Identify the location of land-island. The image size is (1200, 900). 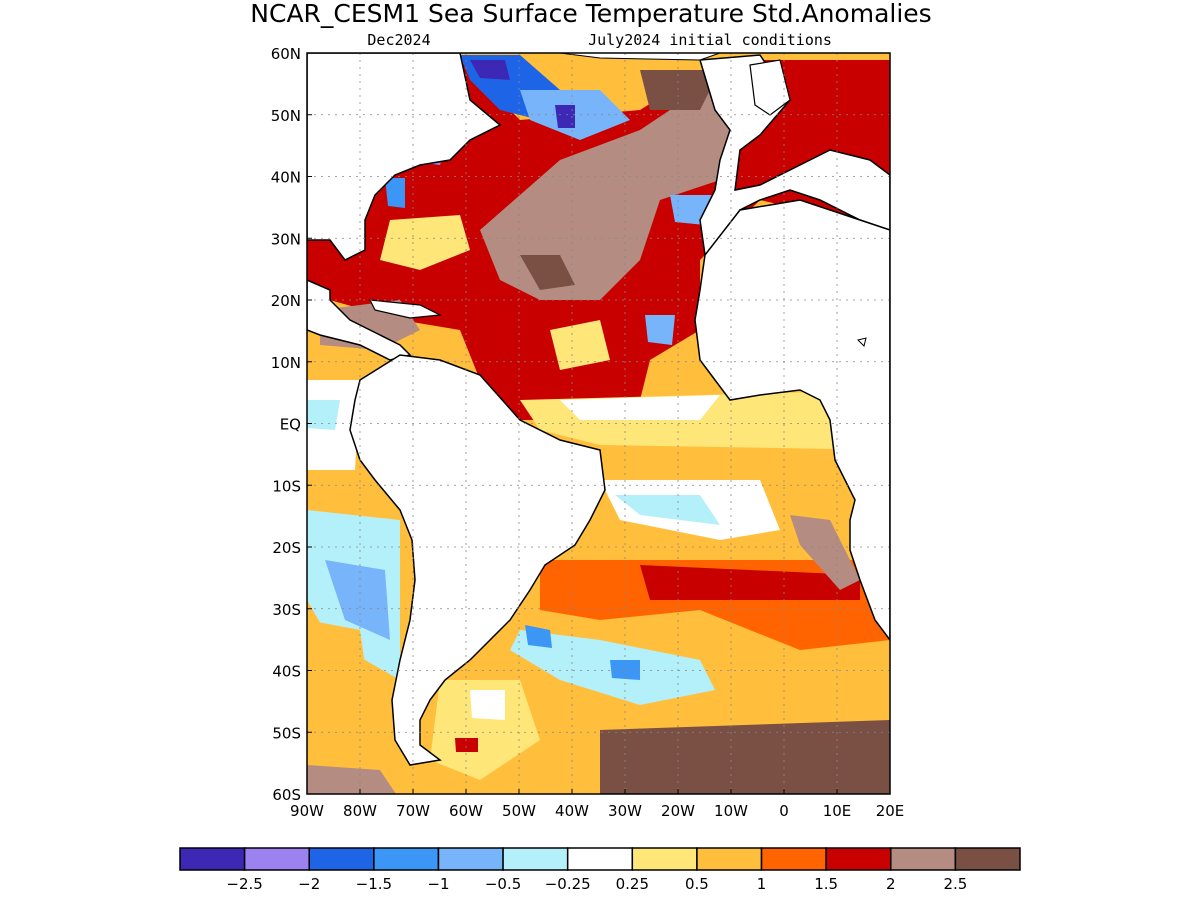
(862, 342).